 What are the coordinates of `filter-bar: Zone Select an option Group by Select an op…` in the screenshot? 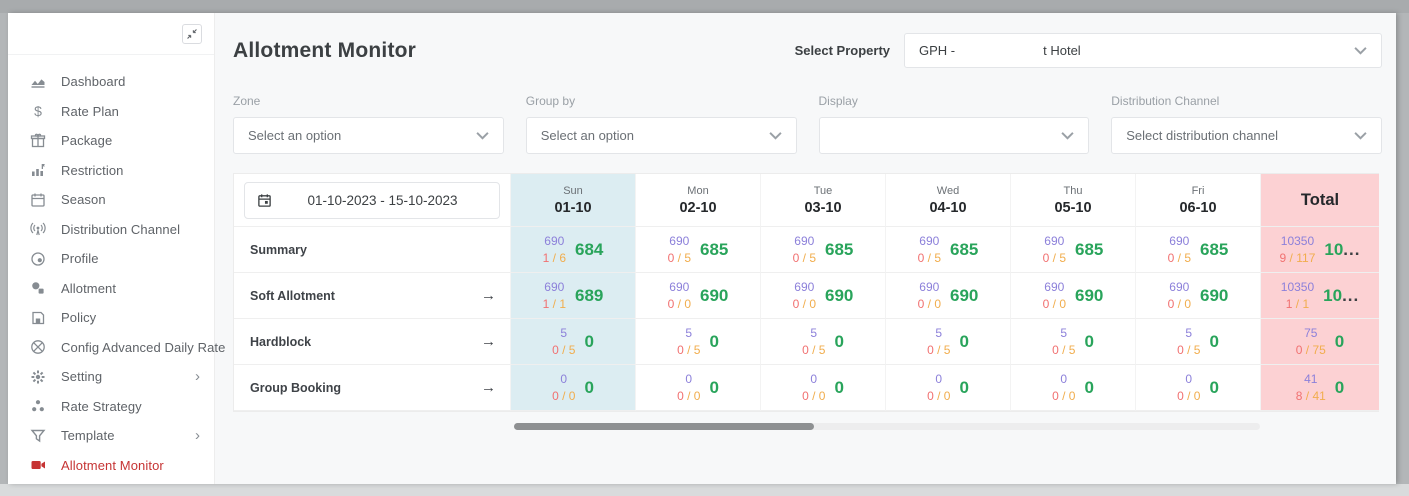 It's located at (807, 124).